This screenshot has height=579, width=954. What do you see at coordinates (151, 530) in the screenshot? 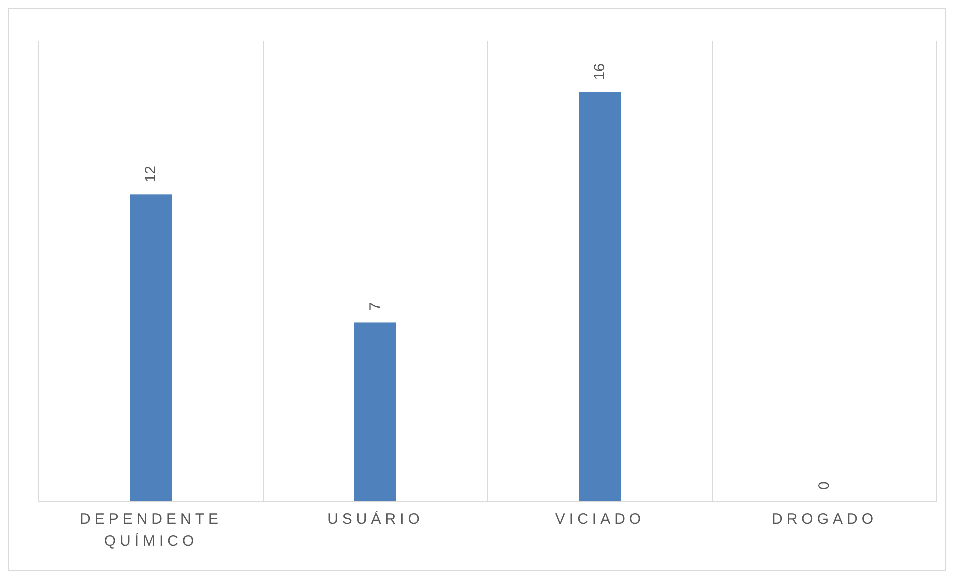
I see `x-tick-label: DEPENDENTE QUÍMICO` at bounding box center [151, 530].